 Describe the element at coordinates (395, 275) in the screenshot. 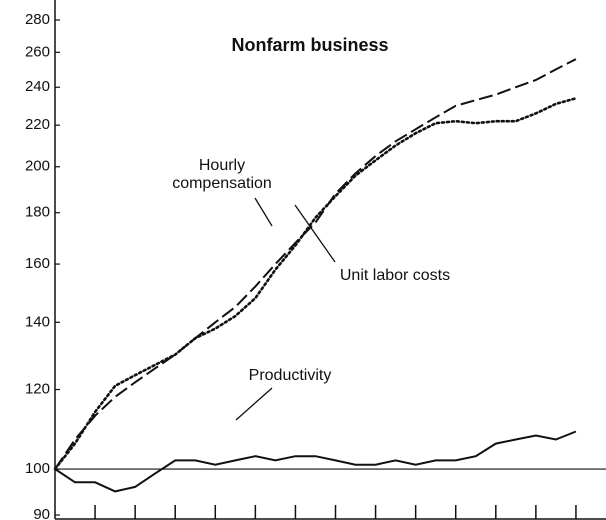

I see `annotation: Unit labor costs` at that location.